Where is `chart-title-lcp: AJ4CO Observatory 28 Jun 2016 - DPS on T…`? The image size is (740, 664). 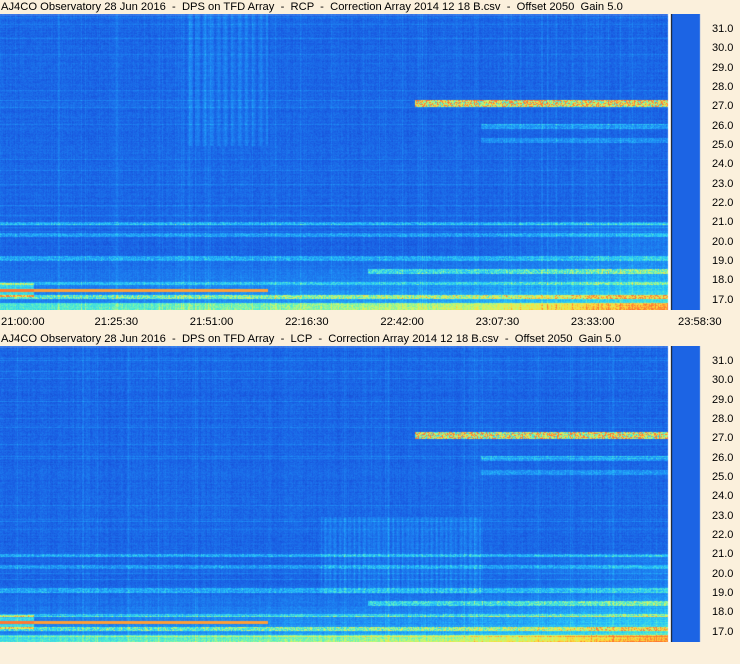
chart-title-lcp: AJ4CO Observatory 28 Jun 2016 - DPS on T… is located at coordinates (370, 339).